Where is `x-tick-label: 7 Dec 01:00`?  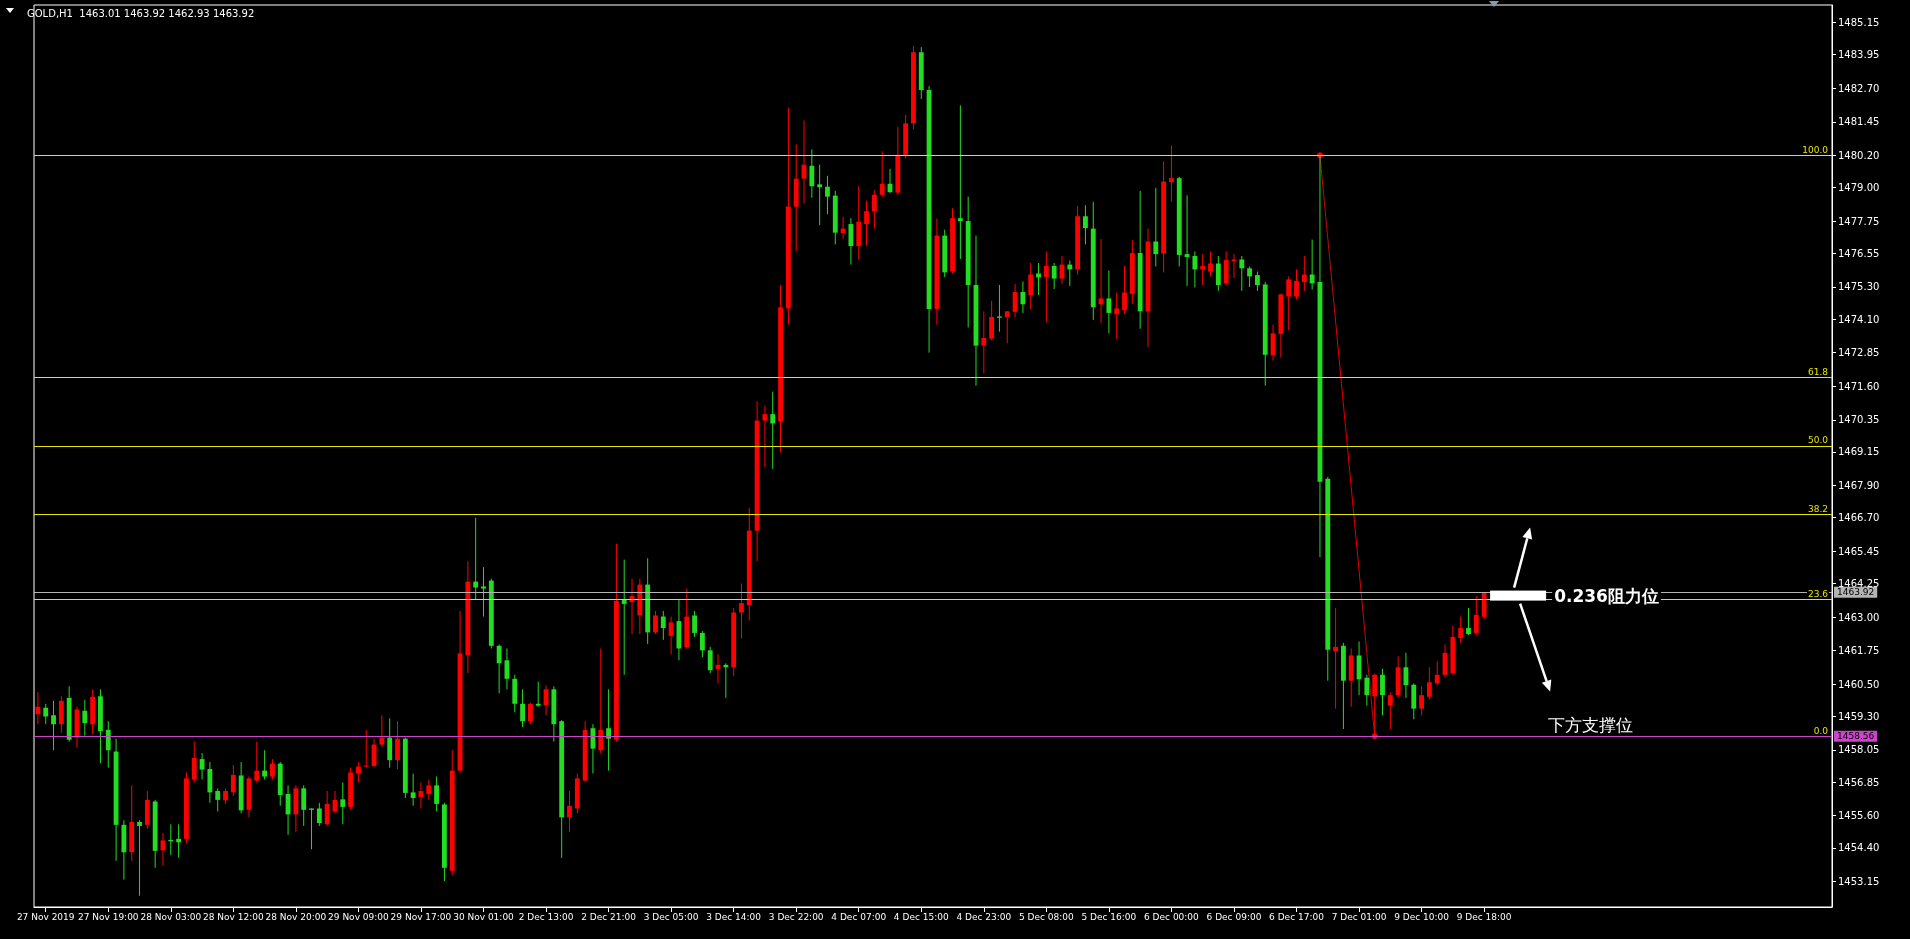 x-tick-label: 7 Dec 01:00 is located at coordinates (1359, 916).